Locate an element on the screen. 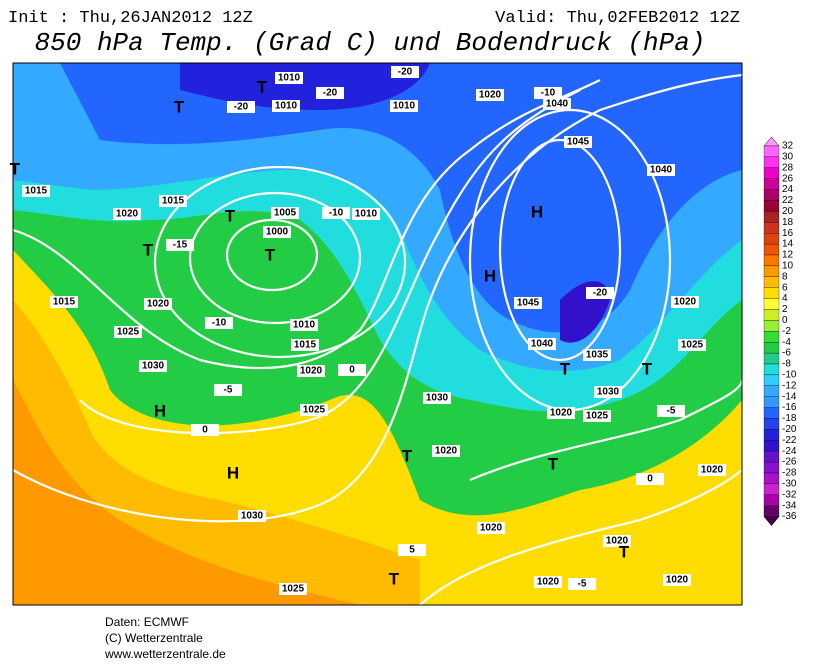  legend-level: 4 is located at coordinates (785, 298).